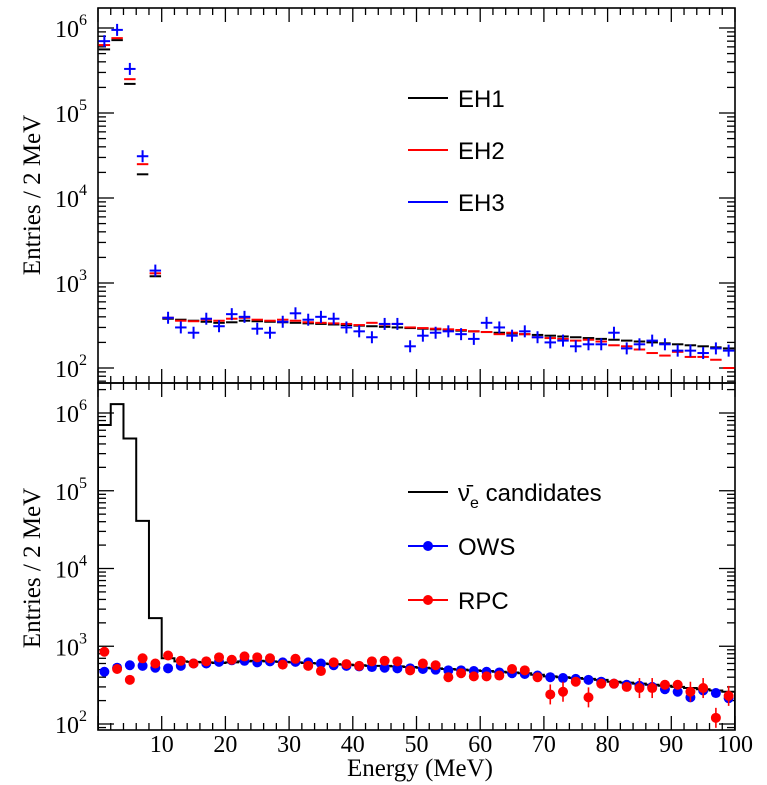 The image size is (767, 785). I want to click on x-tick-label: 80, so click(608, 745).